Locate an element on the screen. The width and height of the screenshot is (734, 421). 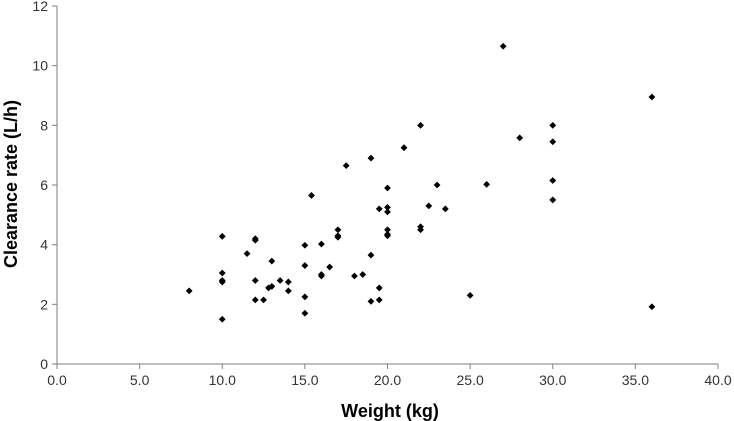
x-tick-label: 35.0 is located at coordinates (635, 380).